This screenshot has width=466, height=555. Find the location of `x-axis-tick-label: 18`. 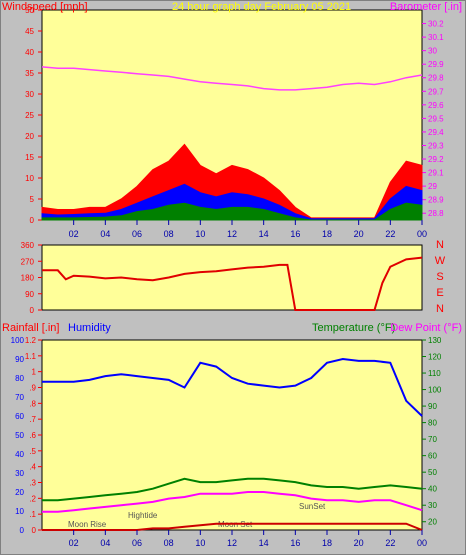

x-axis-tick-label: 18 is located at coordinates (327, 234).